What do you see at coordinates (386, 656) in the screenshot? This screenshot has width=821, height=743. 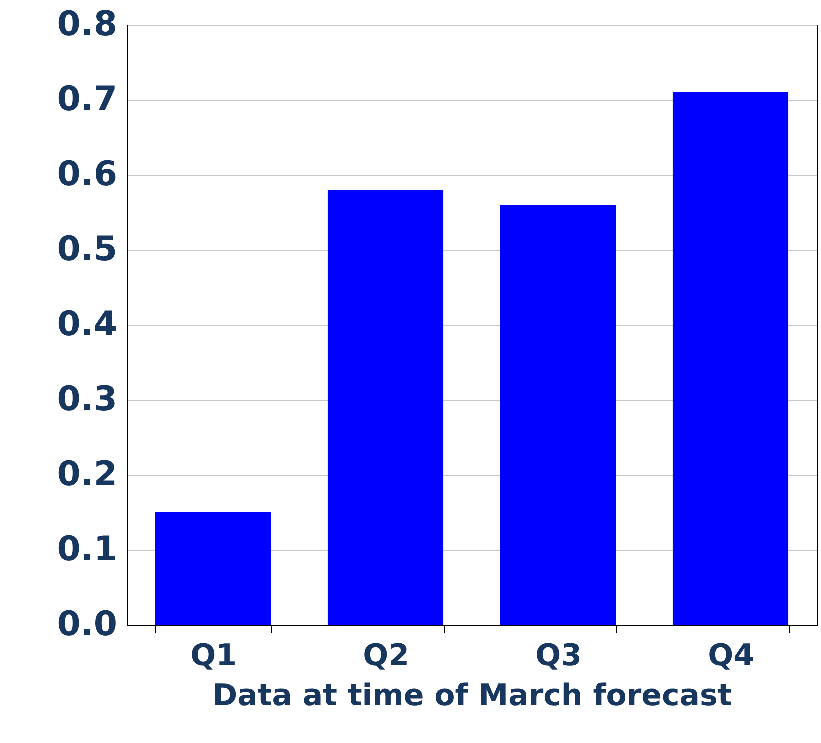 I see `x-tick-label: Q2` at bounding box center [386, 656].